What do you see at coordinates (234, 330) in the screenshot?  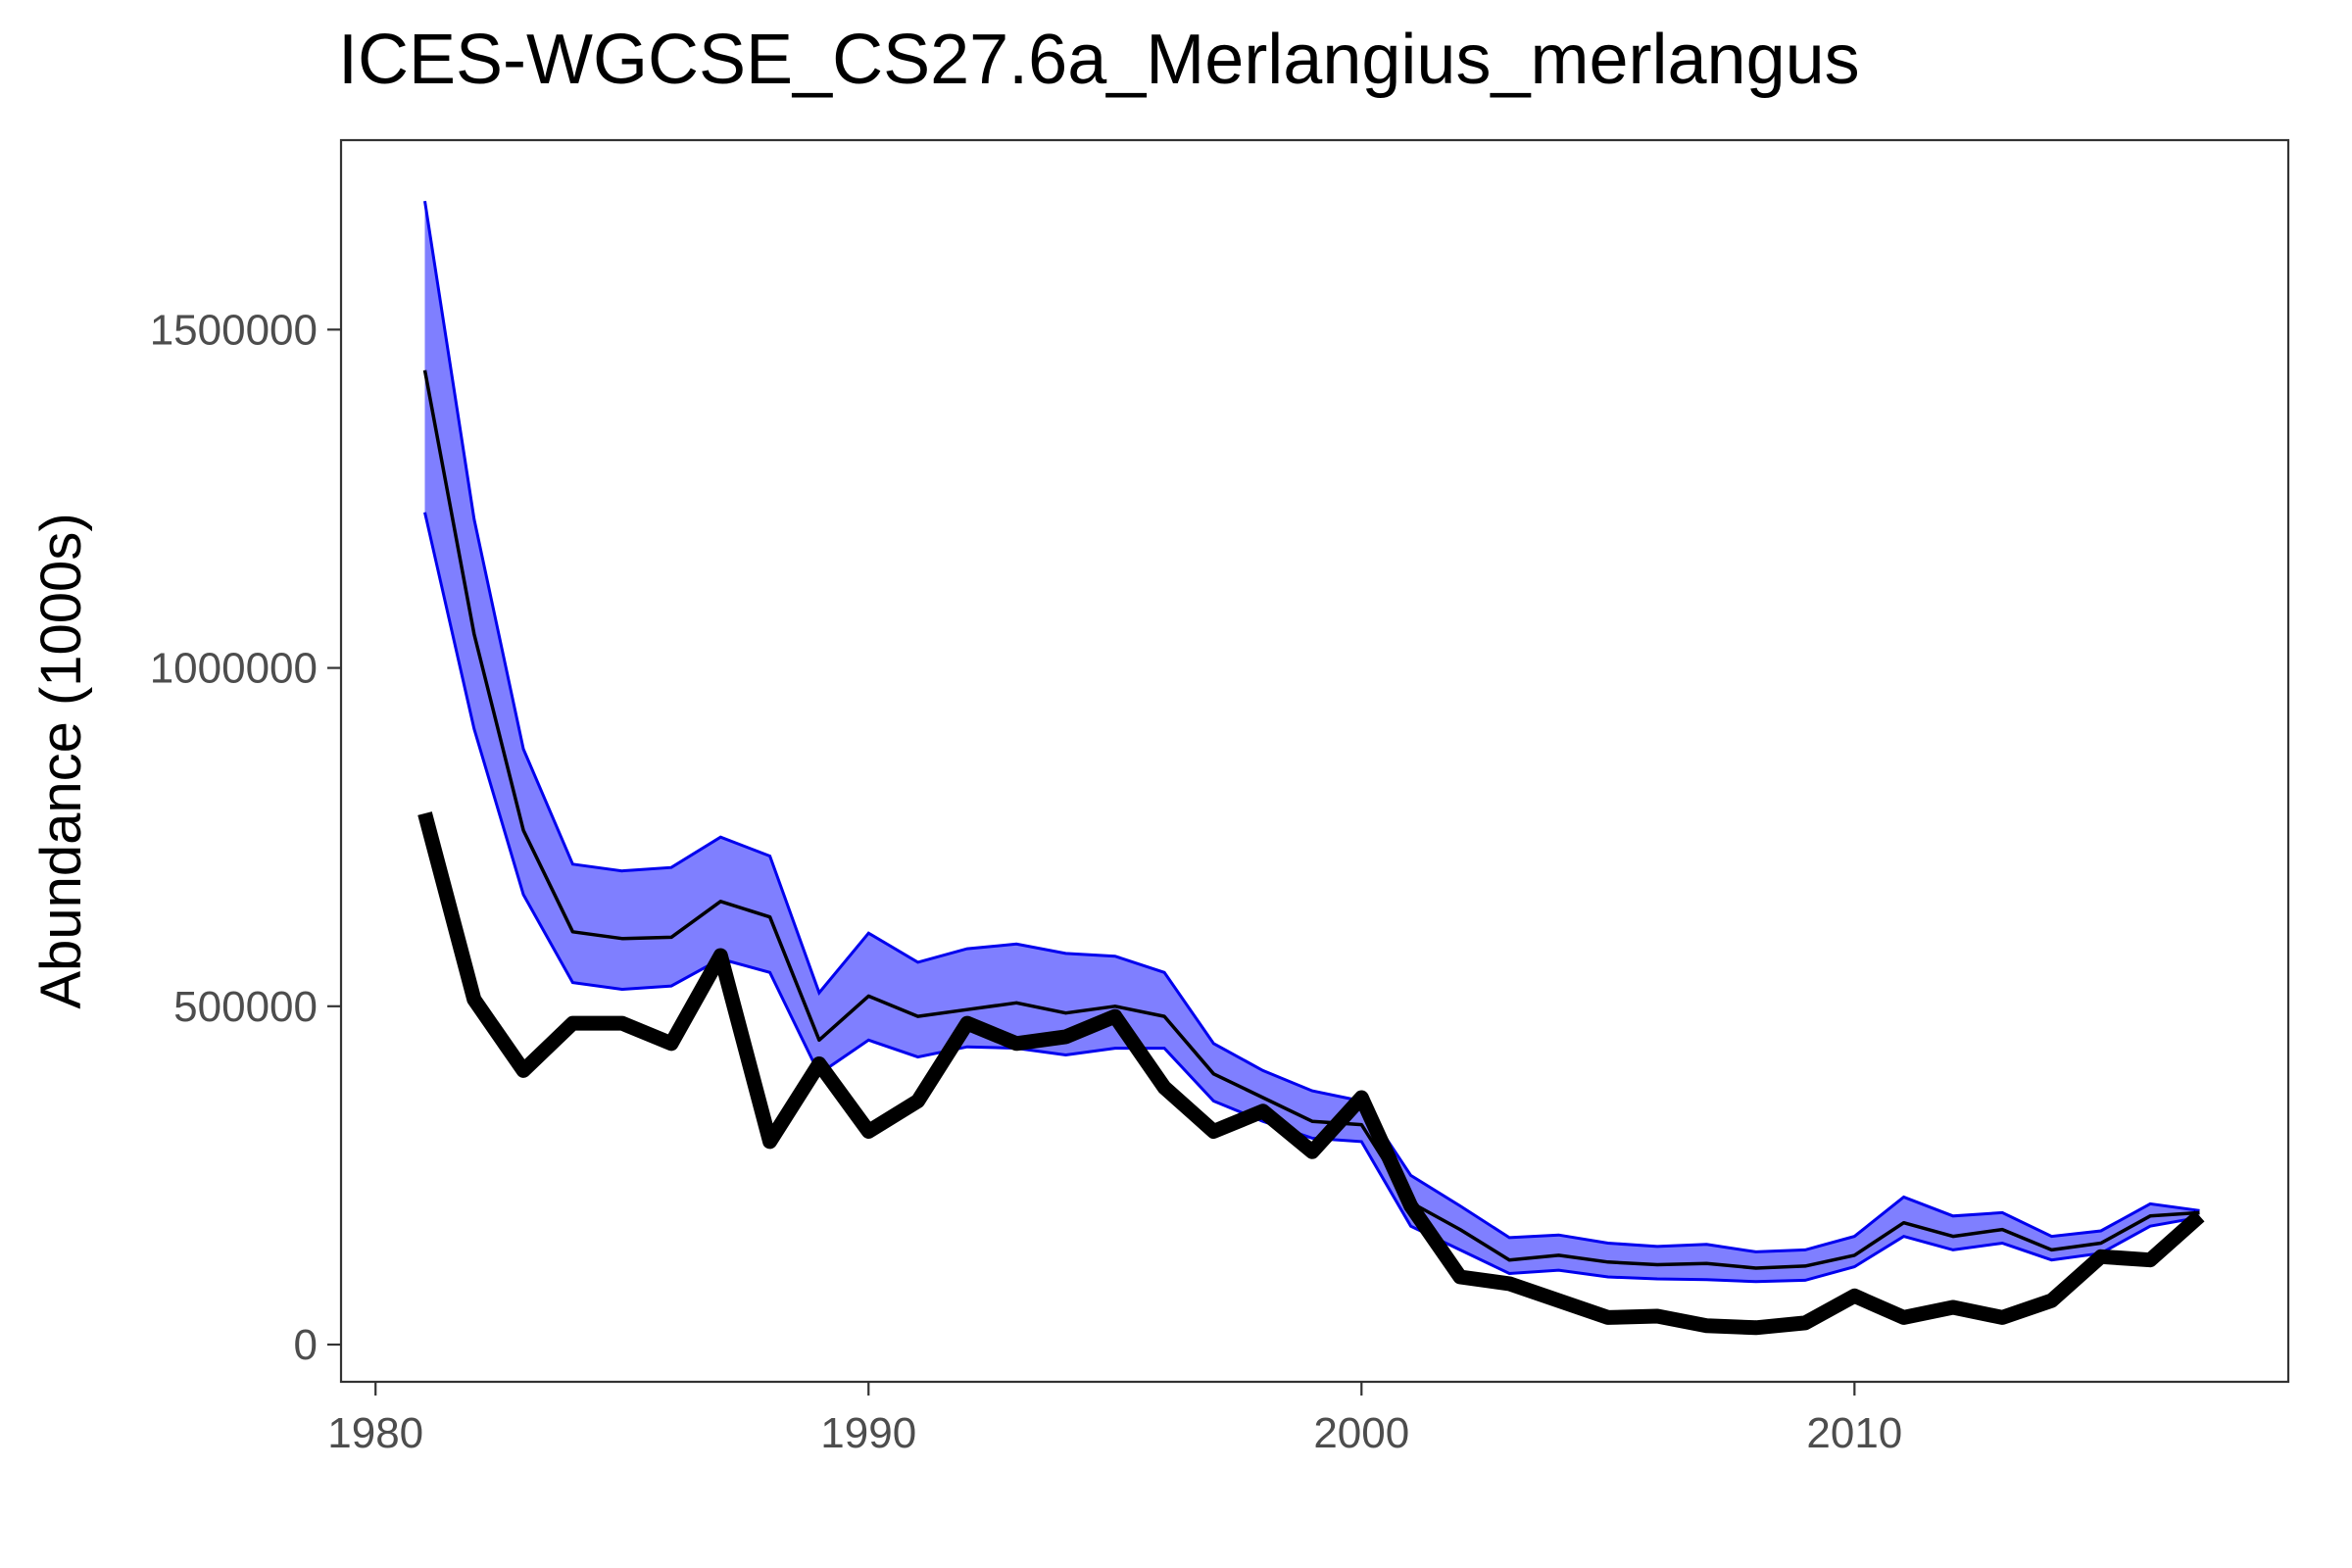 I see `y-tick-label: 1500000` at bounding box center [234, 330].